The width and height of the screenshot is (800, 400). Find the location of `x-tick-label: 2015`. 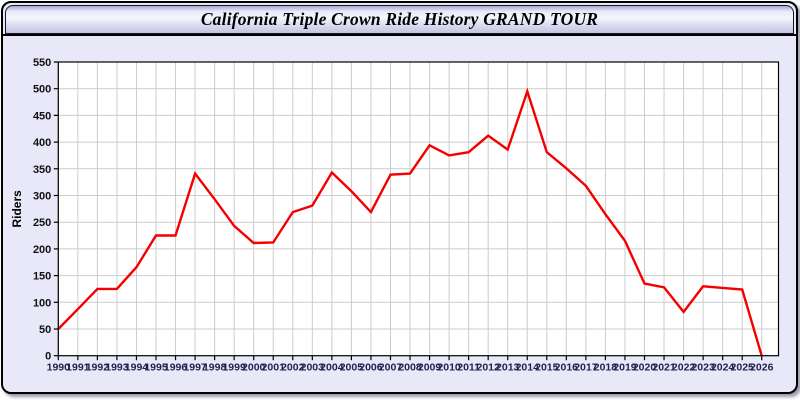

x-tick-label: 2015 is located at coordinates (547, 368).